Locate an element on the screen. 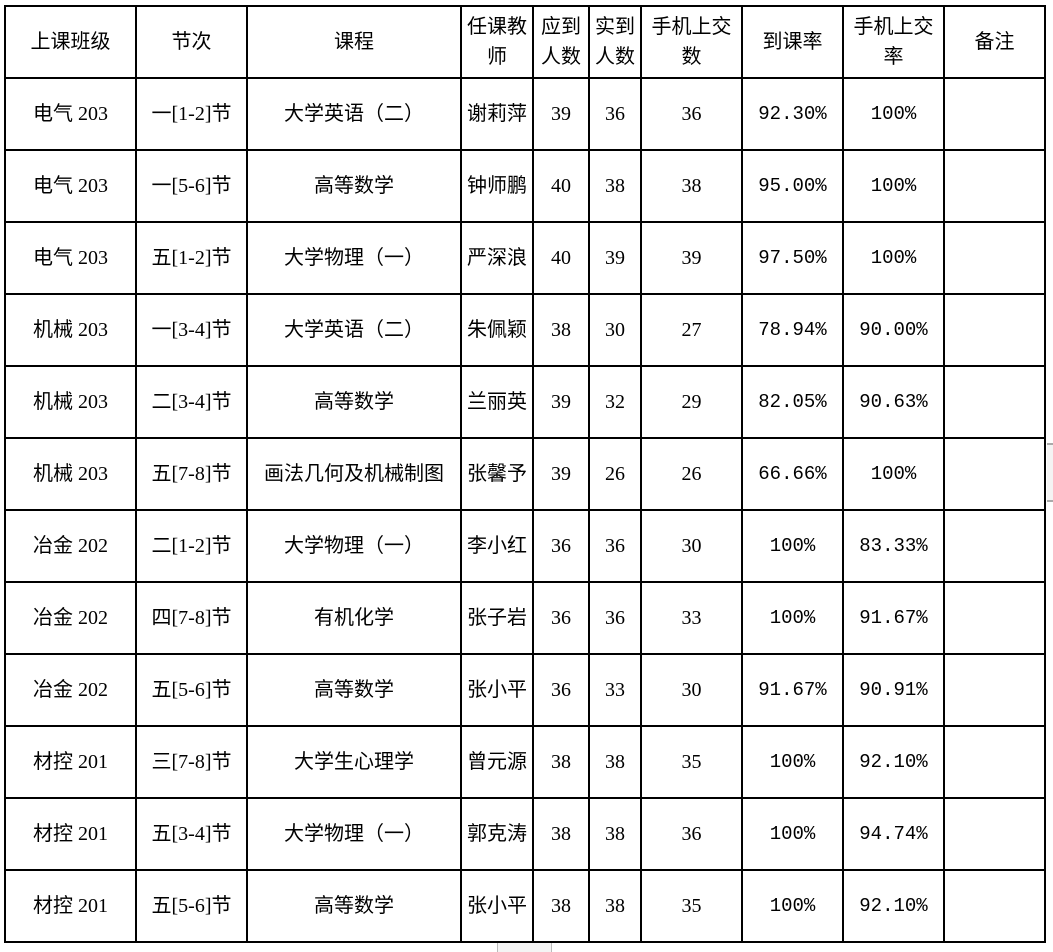 The height and width of the screenshot is (952, 1053). cell-phones: 38 is located at coordinates (691, 186).